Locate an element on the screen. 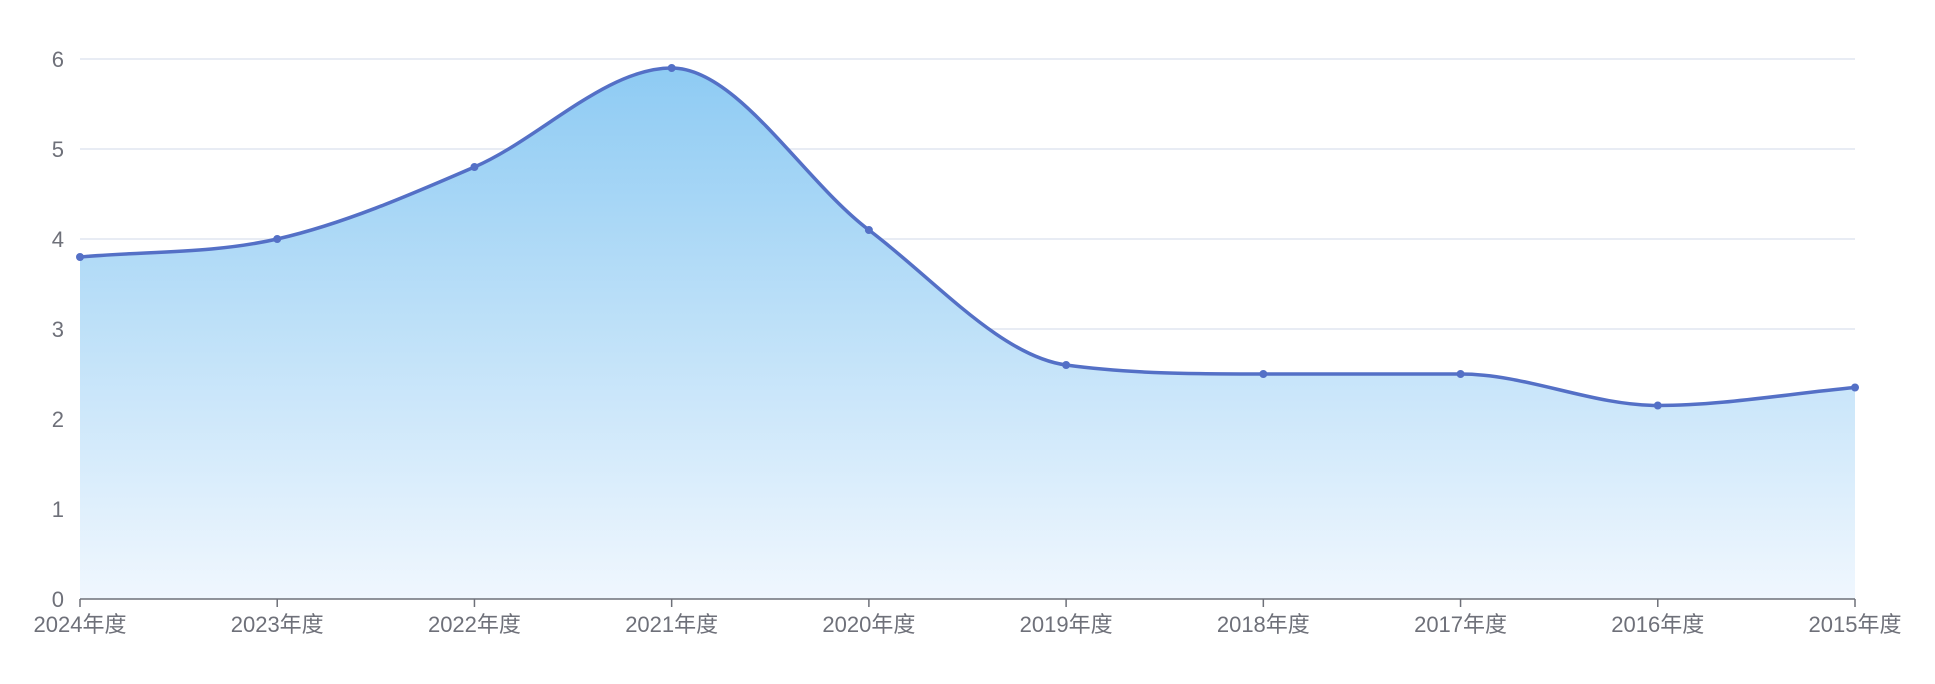  x-tick-label: 2018年度 is located at coordinates (1263, 624).